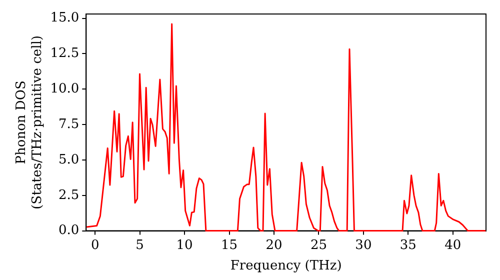 The image size is (500, 280). Describe the element at coordinates (95, 245) in the screenshot. I see `x-tick-label: 0` at that location.